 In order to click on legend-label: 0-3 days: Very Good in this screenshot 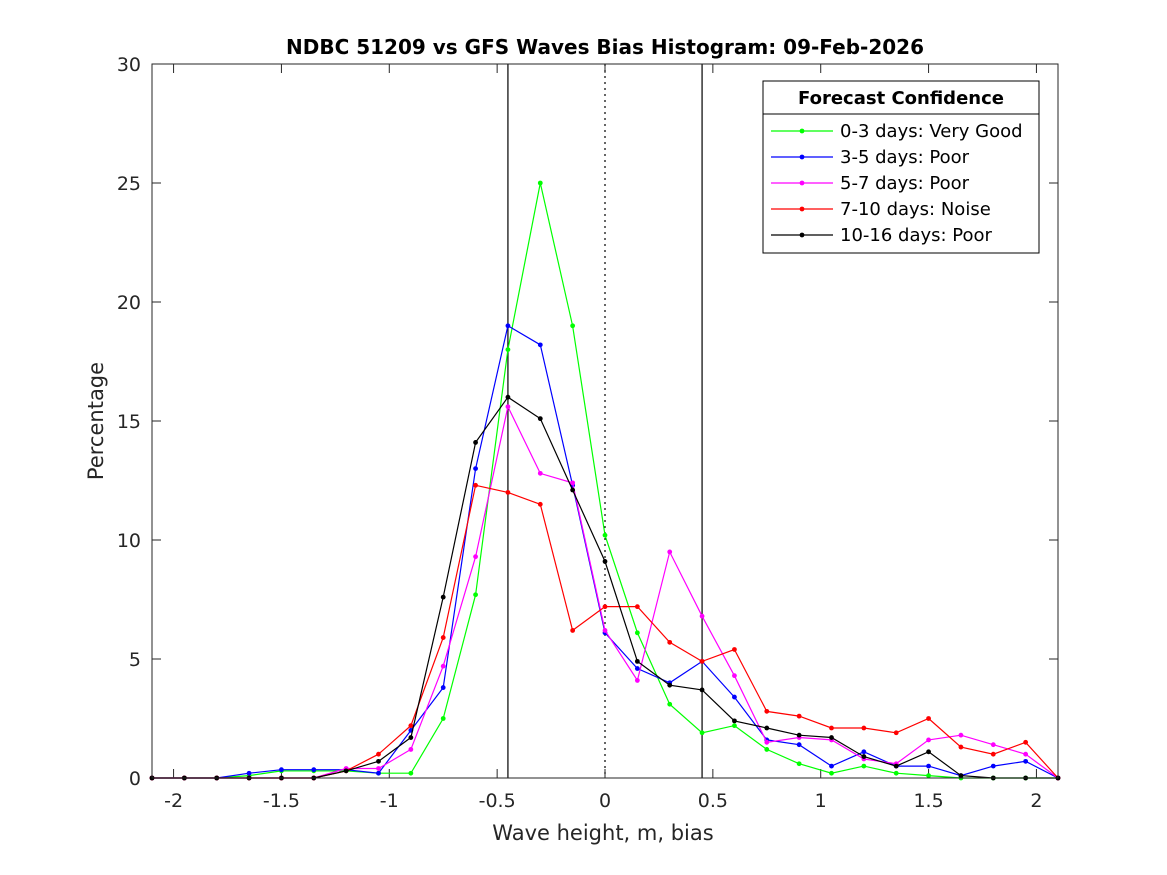, I will do `click(931, 131)`.